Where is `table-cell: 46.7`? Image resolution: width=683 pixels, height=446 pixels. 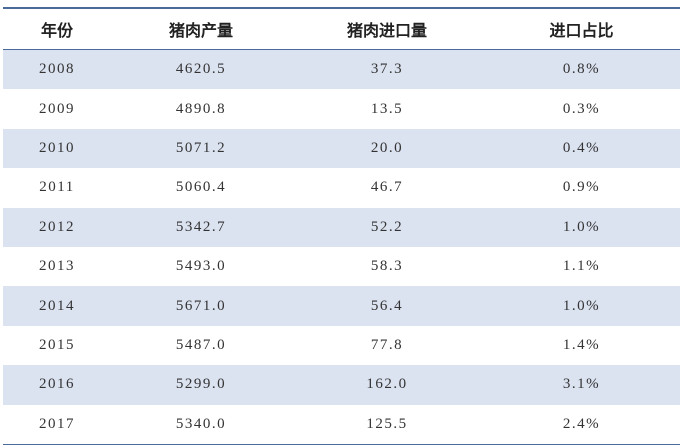
table-cell: 46.7 is located at coordinates (387, 187).